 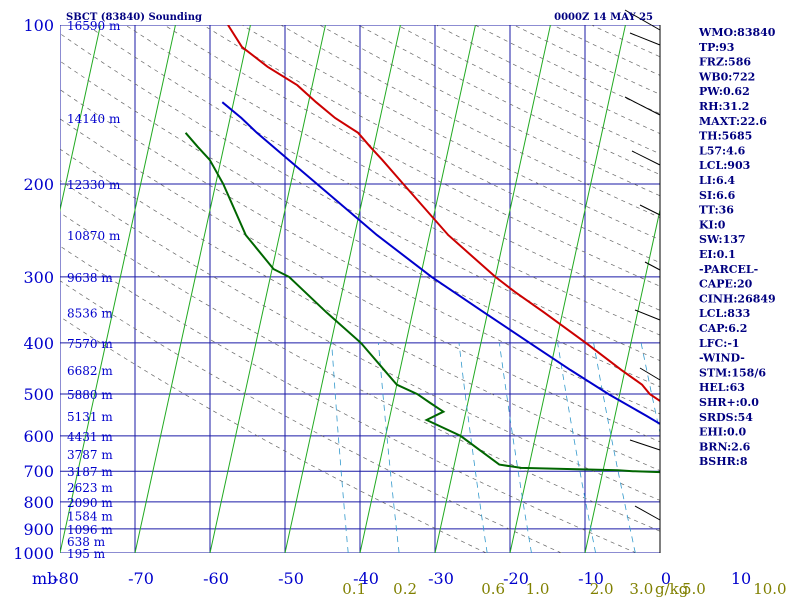 What do you see at coordinates (722, 387) in the screenshot?
I see `stability-index: HEL:63` at bounding box center [722, 387].